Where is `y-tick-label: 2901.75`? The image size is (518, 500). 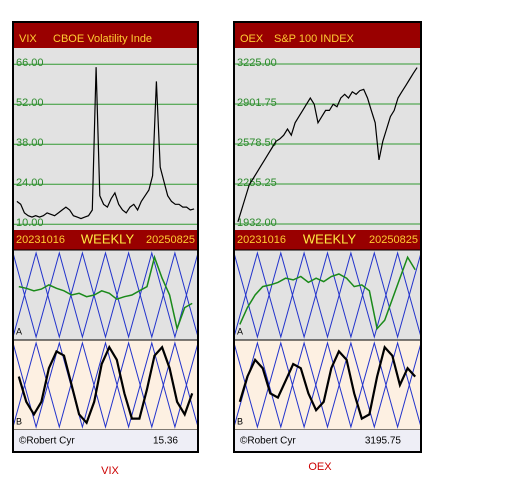 y-tick-label: 2901.75 is located at coordinates (257, 103).